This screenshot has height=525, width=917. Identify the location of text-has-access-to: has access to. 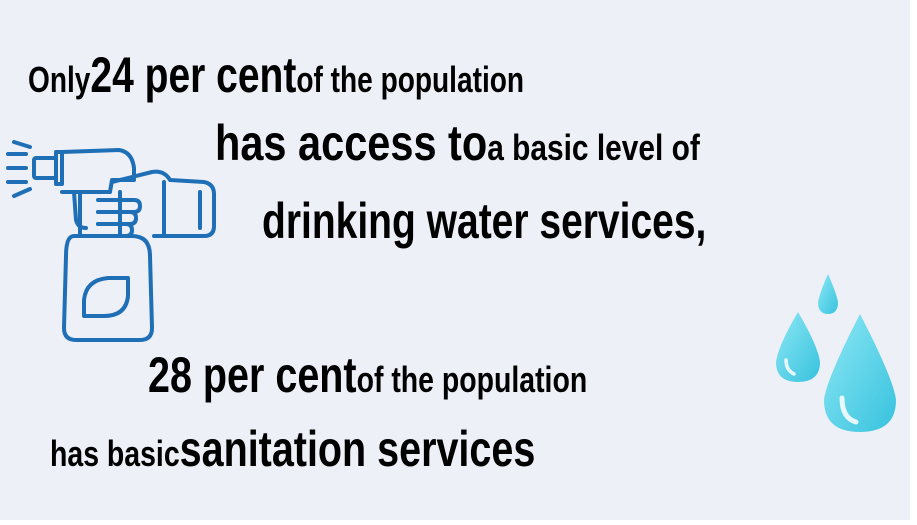
(351, 143).